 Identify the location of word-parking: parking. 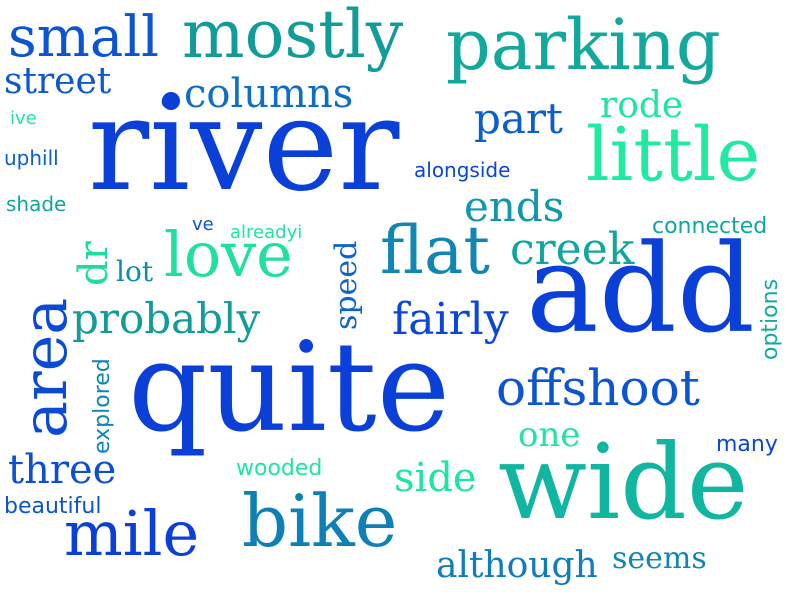
(583, 45).